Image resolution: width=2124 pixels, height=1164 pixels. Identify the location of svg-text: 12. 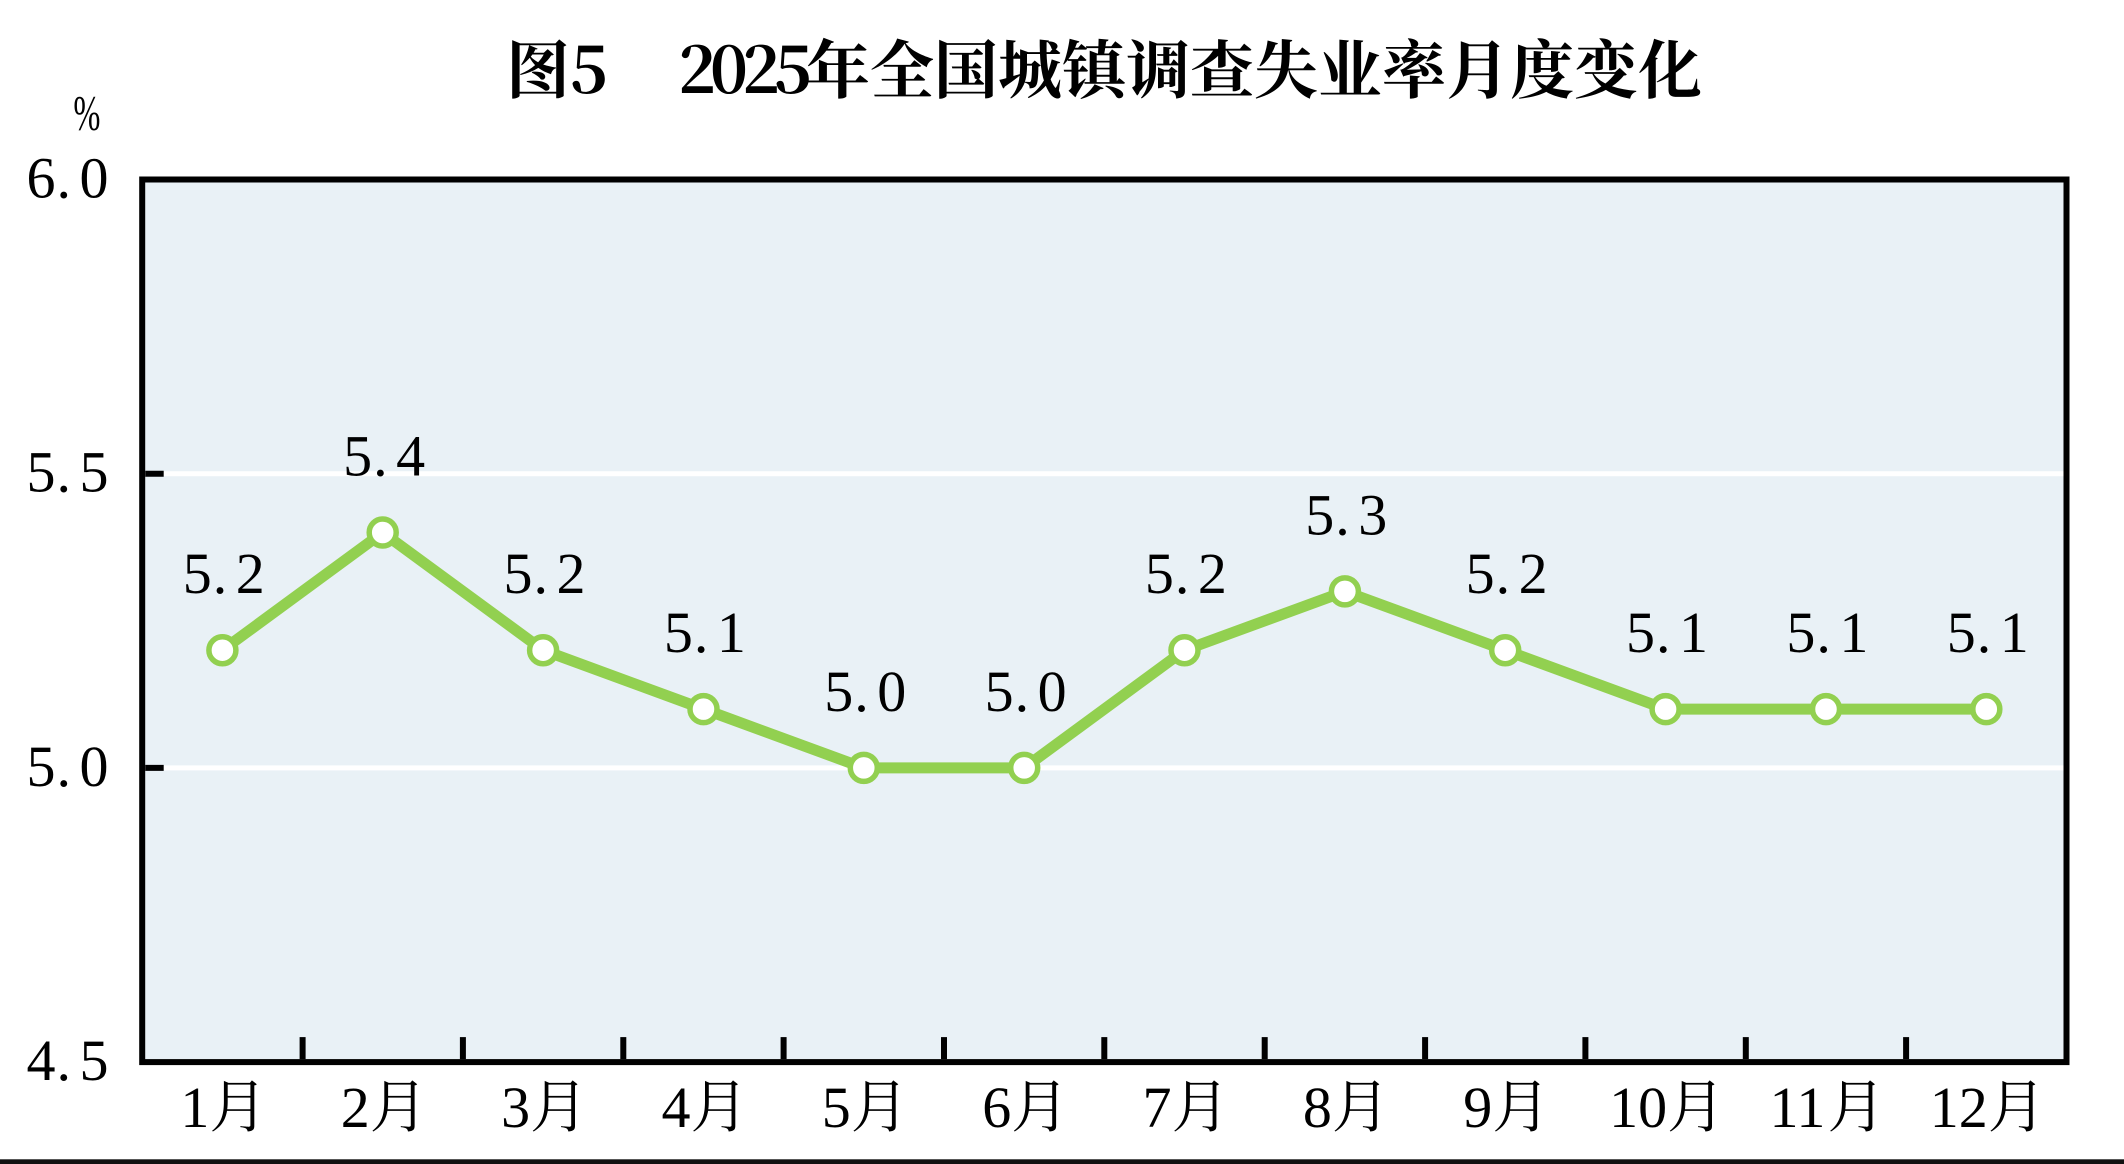
(1959, 1107).